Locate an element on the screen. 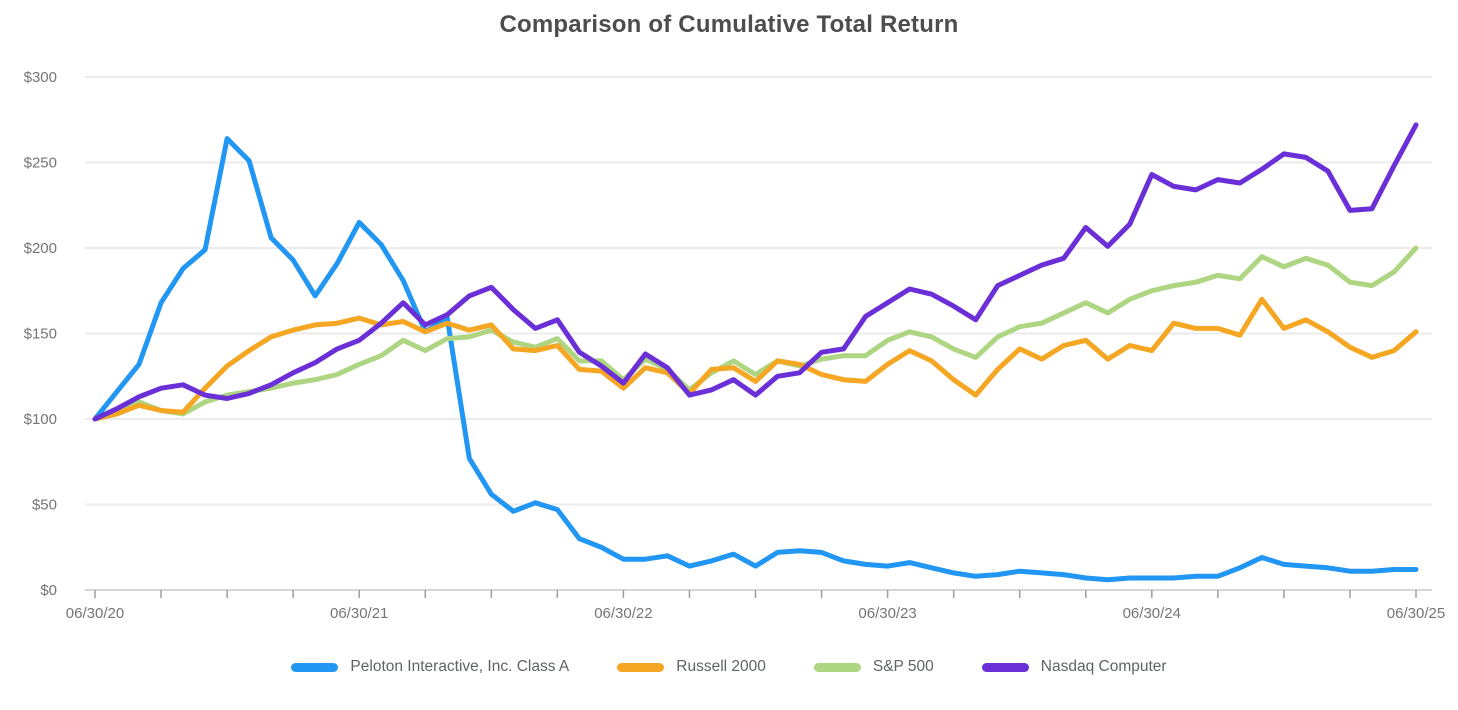 This screenshot has height=710, width=1458. legend-item-0: Peloton Interactive, Inc. Class A is located at coordinates (430, 667).